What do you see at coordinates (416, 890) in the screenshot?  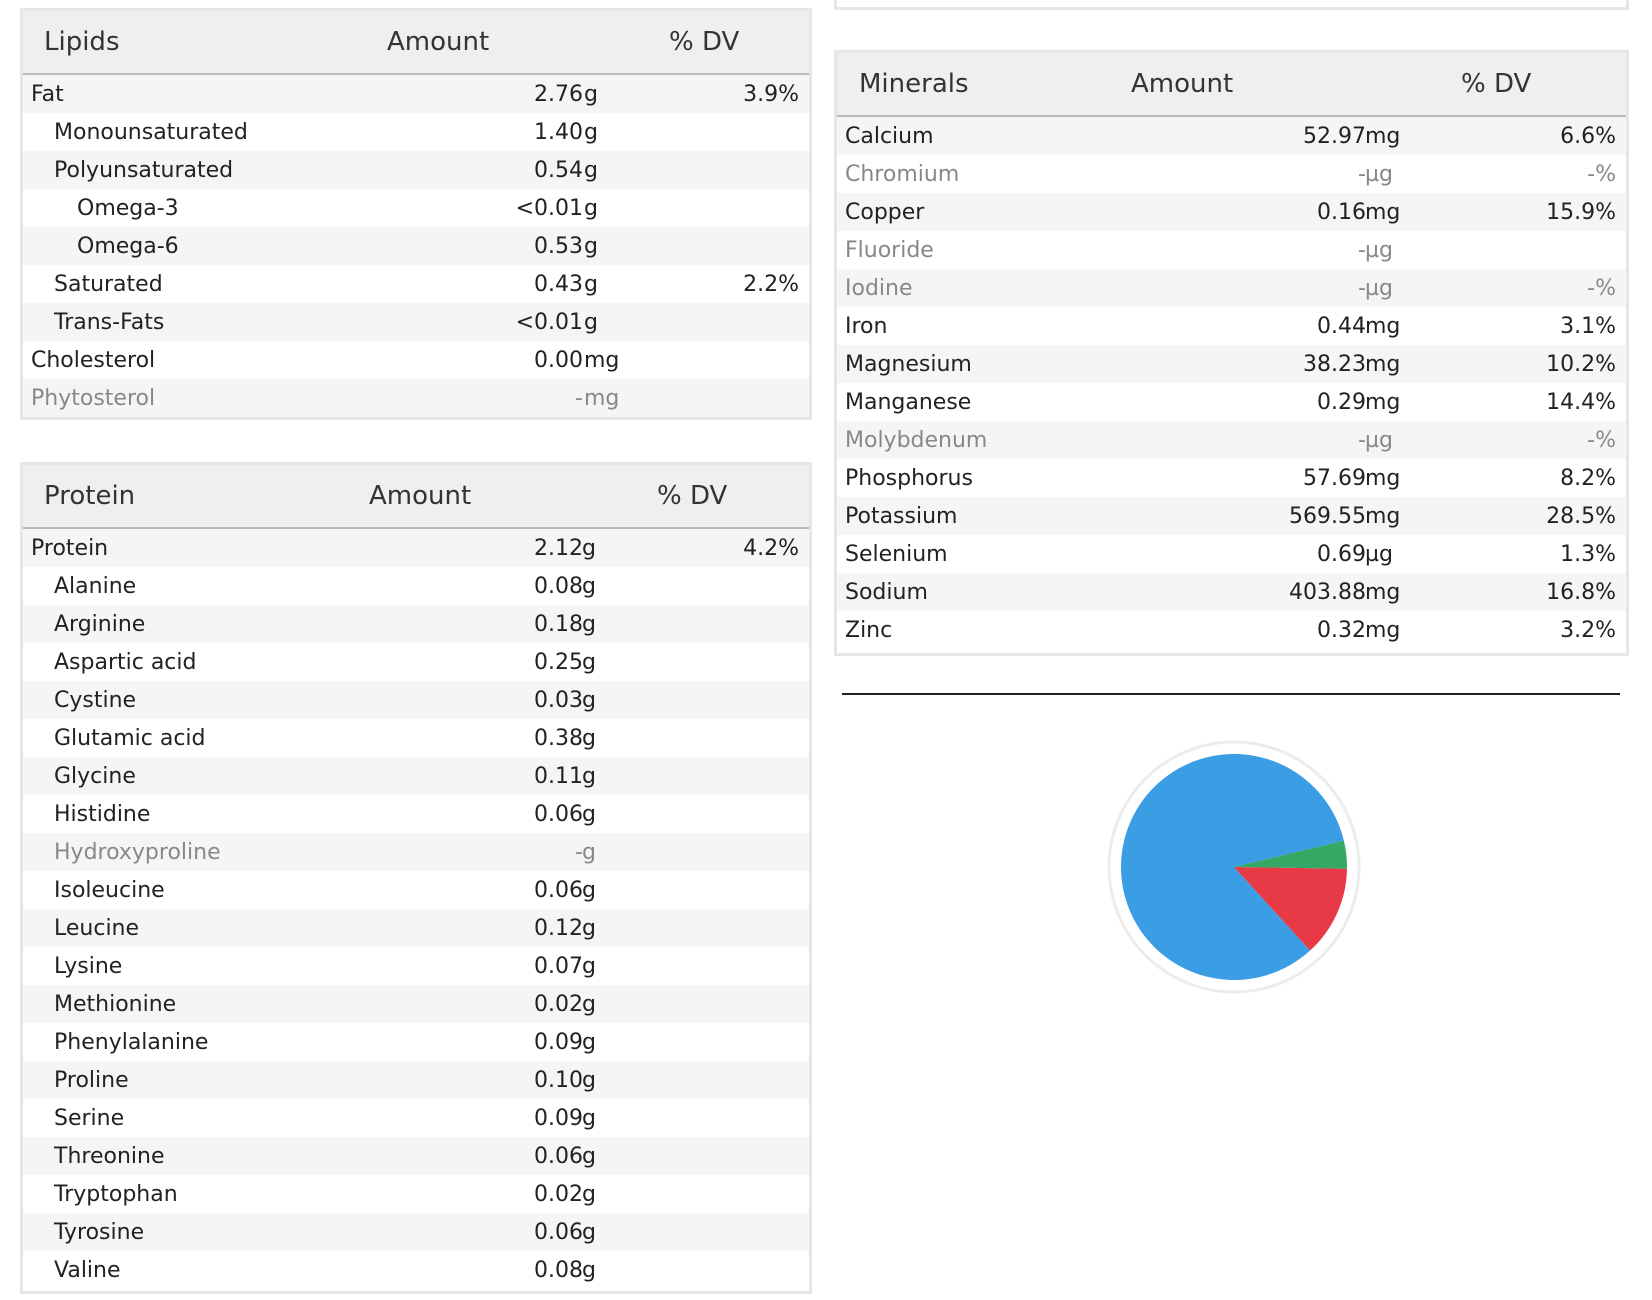 I see `protein-row: Isoleucine 0.06 g` at bounding box center [416, 890].